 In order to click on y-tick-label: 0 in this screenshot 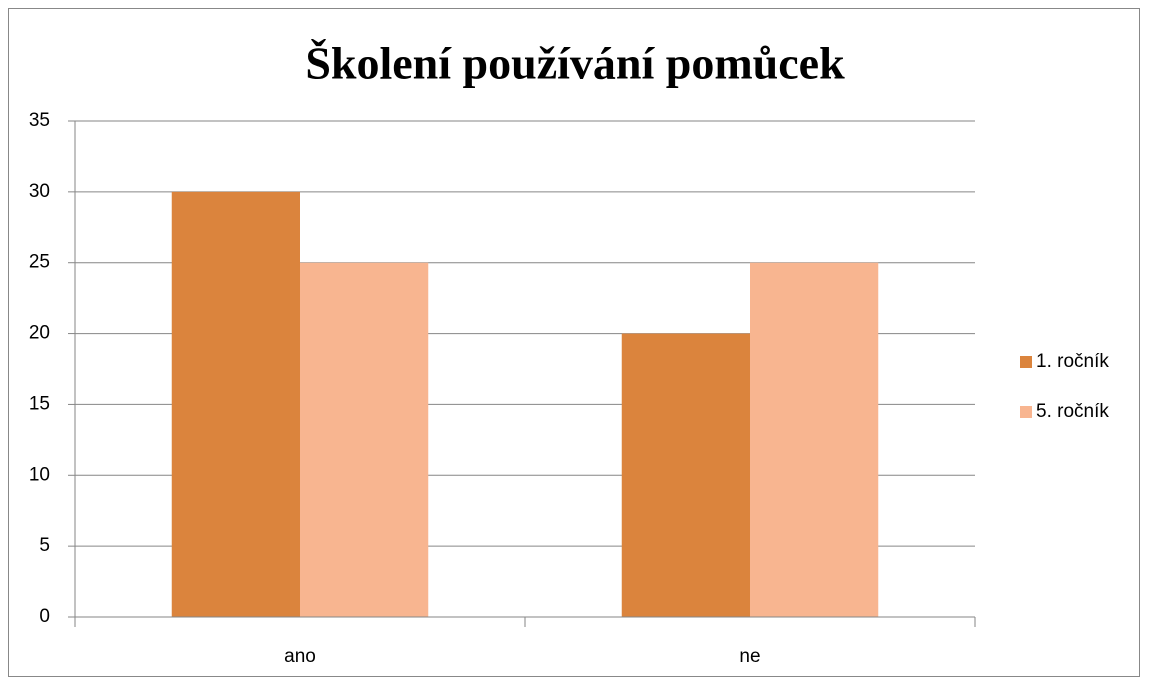, I will do `click(44, 616)`.